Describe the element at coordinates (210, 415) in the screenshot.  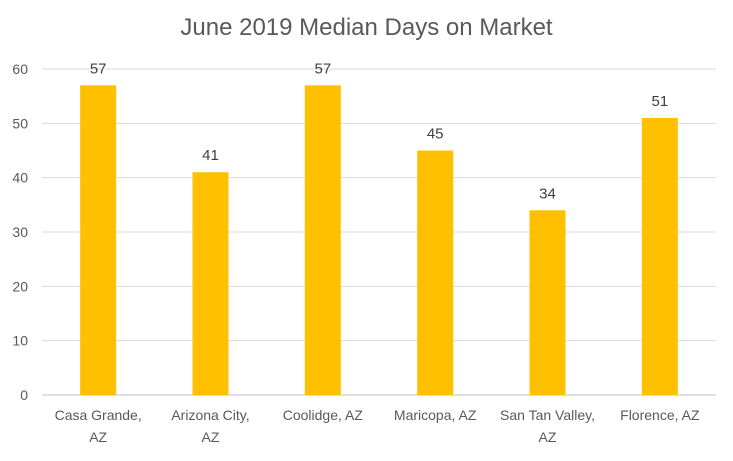
I see `x-tick-label: Arizona City,` at that location.